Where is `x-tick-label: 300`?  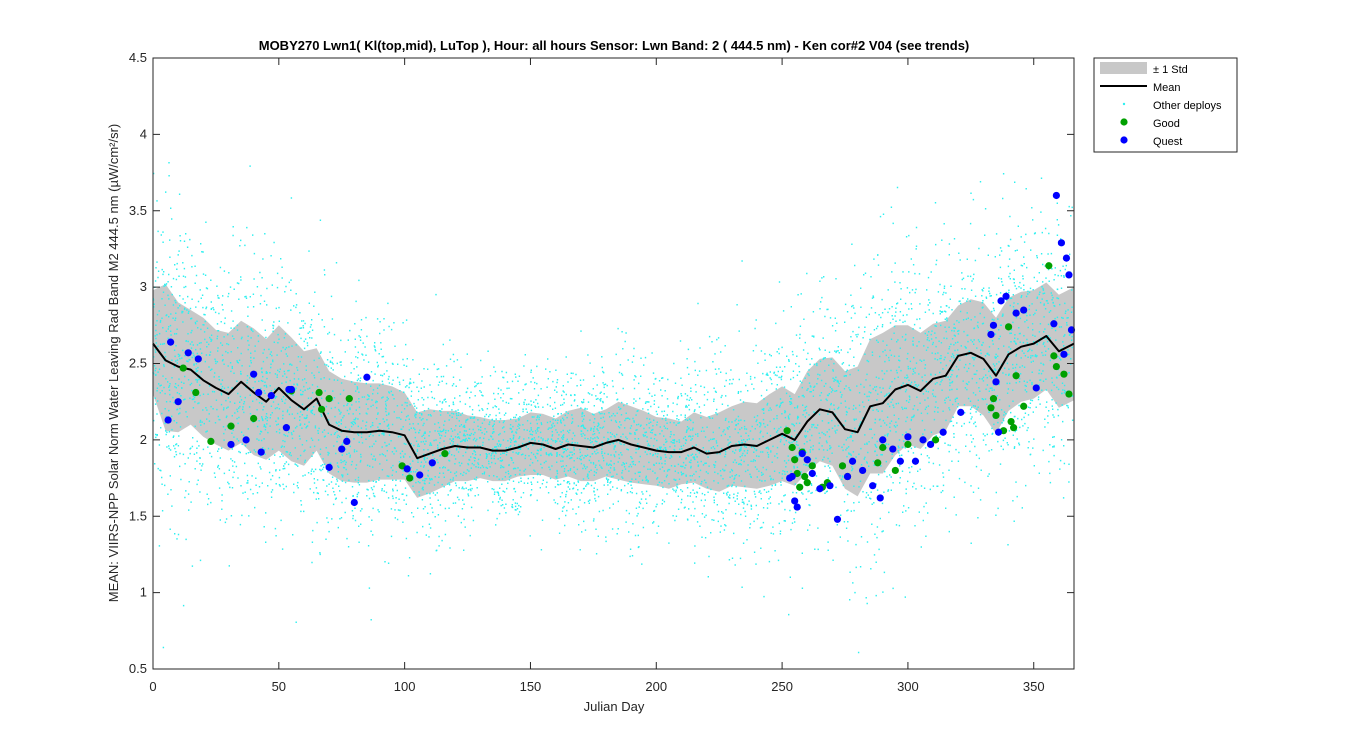 x-tick-label: 300 is located at coordinates (908, 686).